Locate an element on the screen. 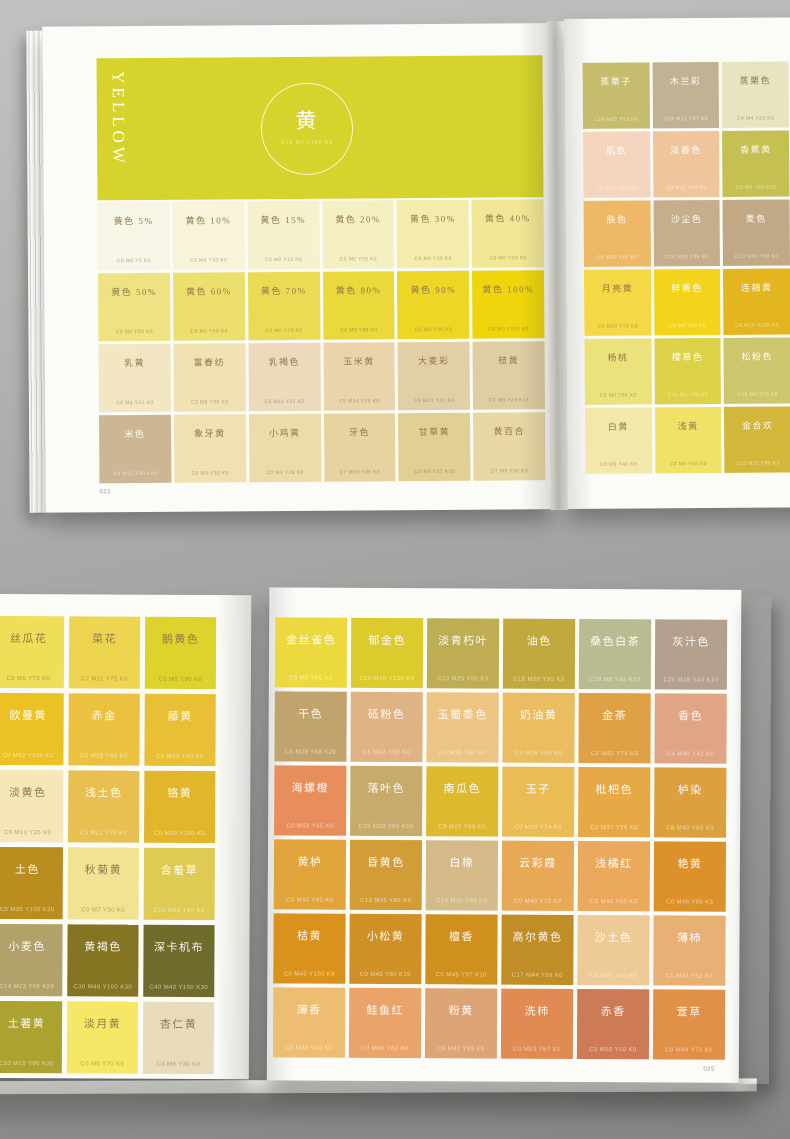 This screenshot has height=1139, width=790. color-swatch: 金丝雀色 C5 M0 Y85 K0 is located at coordinates (311, 652).